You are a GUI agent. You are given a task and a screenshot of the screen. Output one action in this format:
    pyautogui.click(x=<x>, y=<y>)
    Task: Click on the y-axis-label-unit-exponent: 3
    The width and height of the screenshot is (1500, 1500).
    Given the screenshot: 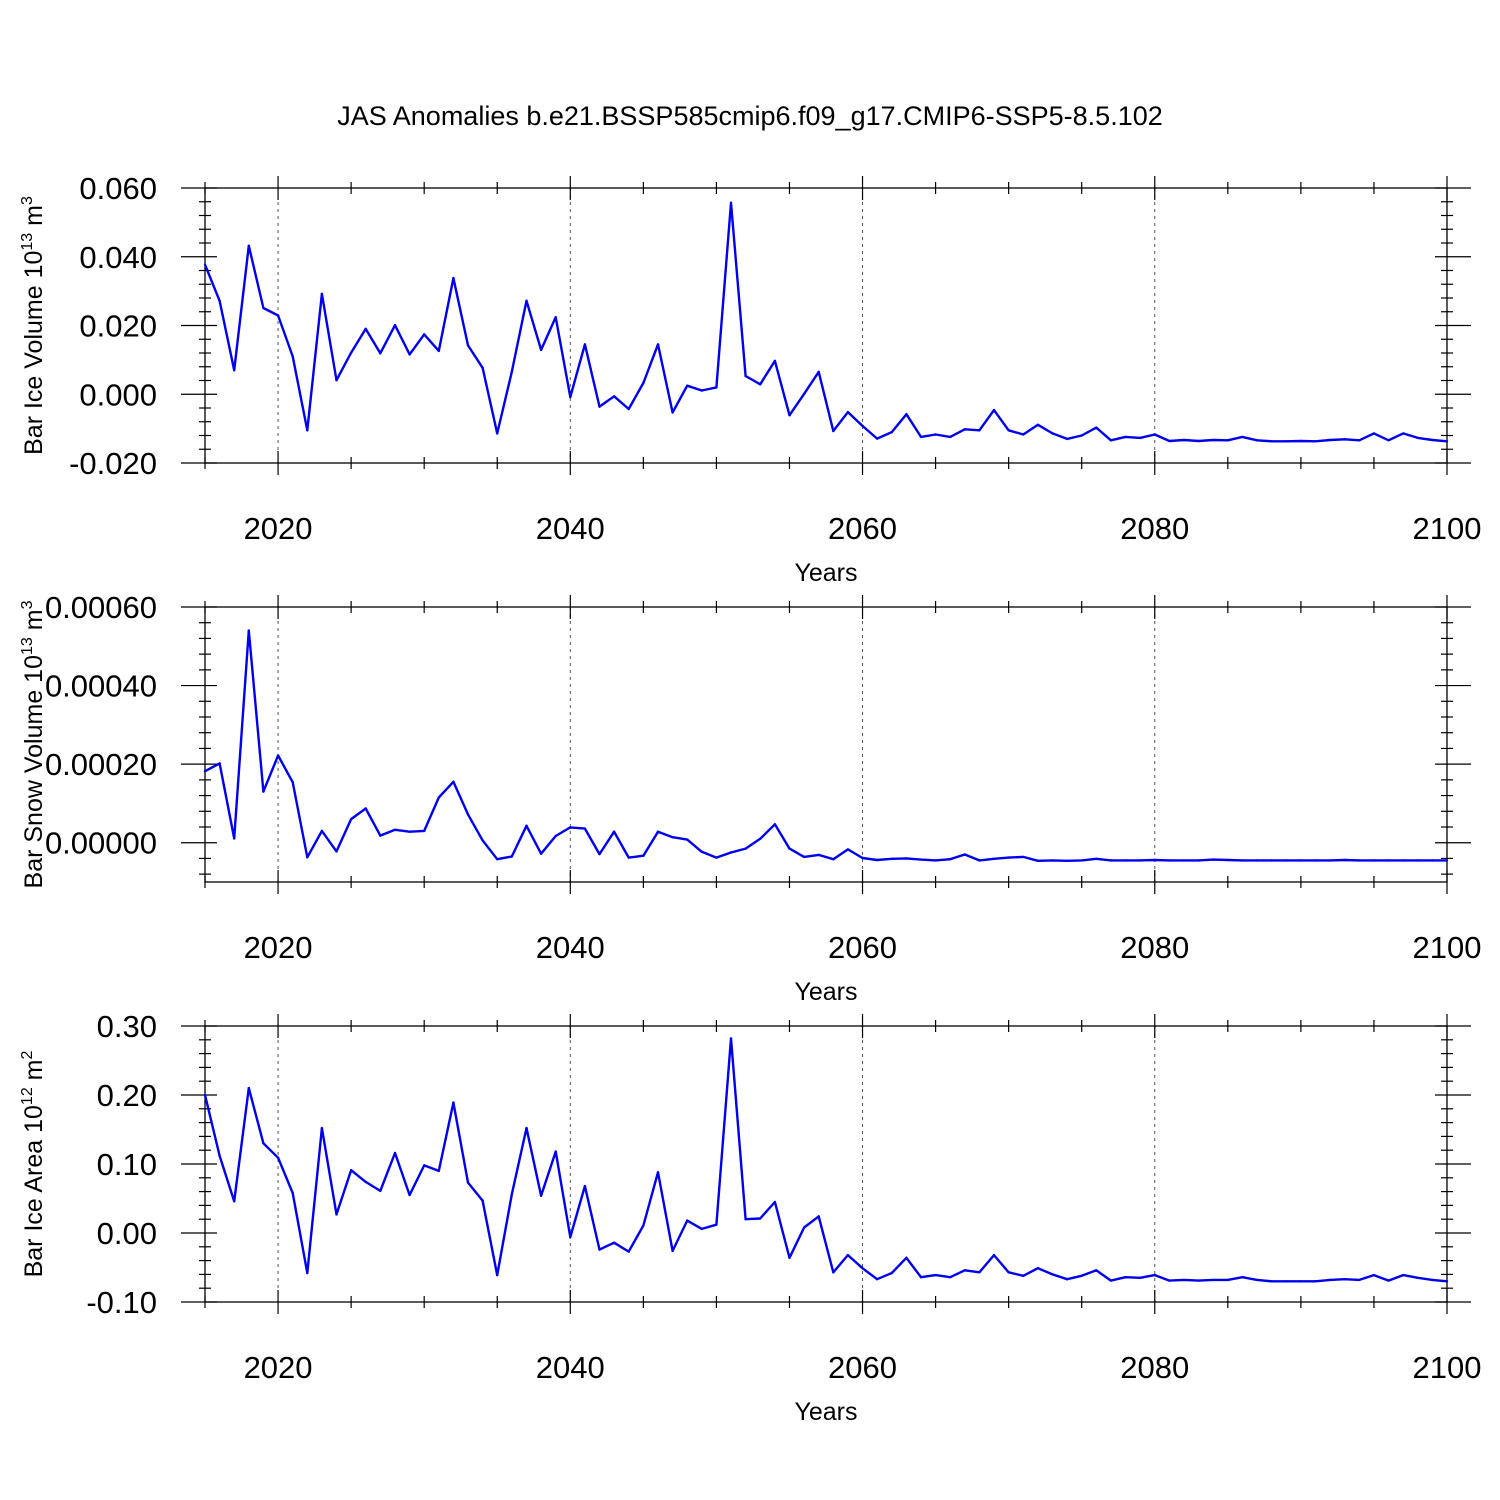 What is the action you would take?
    pyautogui.click(x=27, y=604)
    